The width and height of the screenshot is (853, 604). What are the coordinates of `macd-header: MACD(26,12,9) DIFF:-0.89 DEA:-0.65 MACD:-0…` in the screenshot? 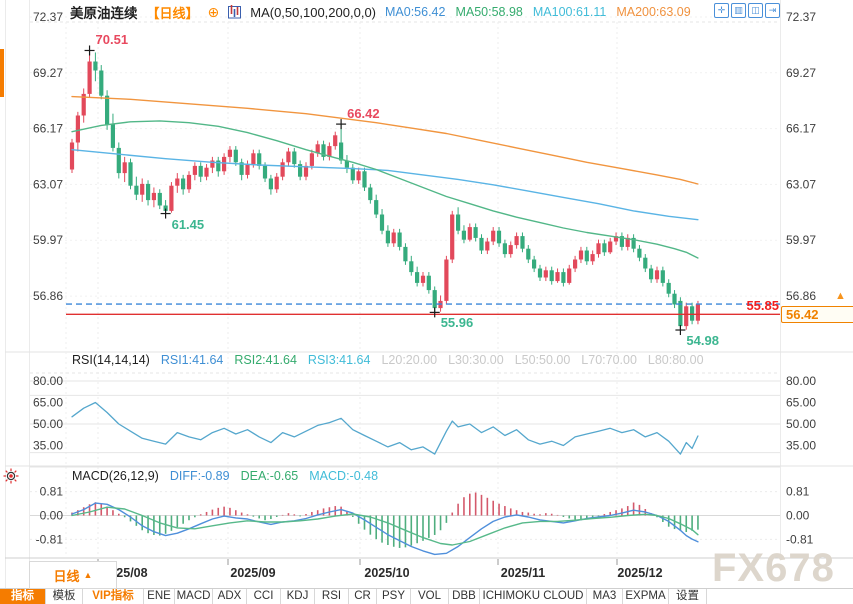 It's located at (225, 476).